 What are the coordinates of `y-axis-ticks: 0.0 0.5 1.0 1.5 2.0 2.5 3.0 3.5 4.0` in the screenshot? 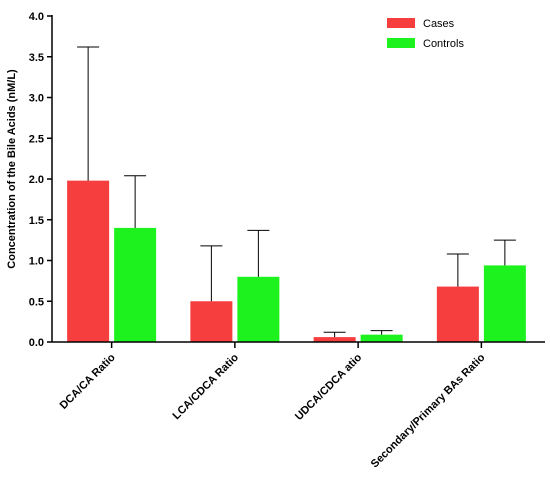 It's located at (40, 180).